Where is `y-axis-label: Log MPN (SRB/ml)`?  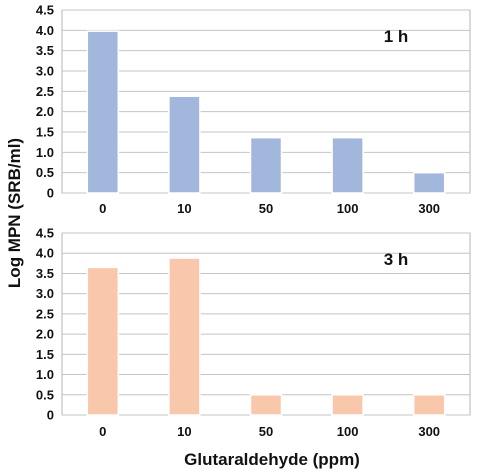
y-axis-label: Log MPN (SRB/ml) is located at coordinates (14, 213).